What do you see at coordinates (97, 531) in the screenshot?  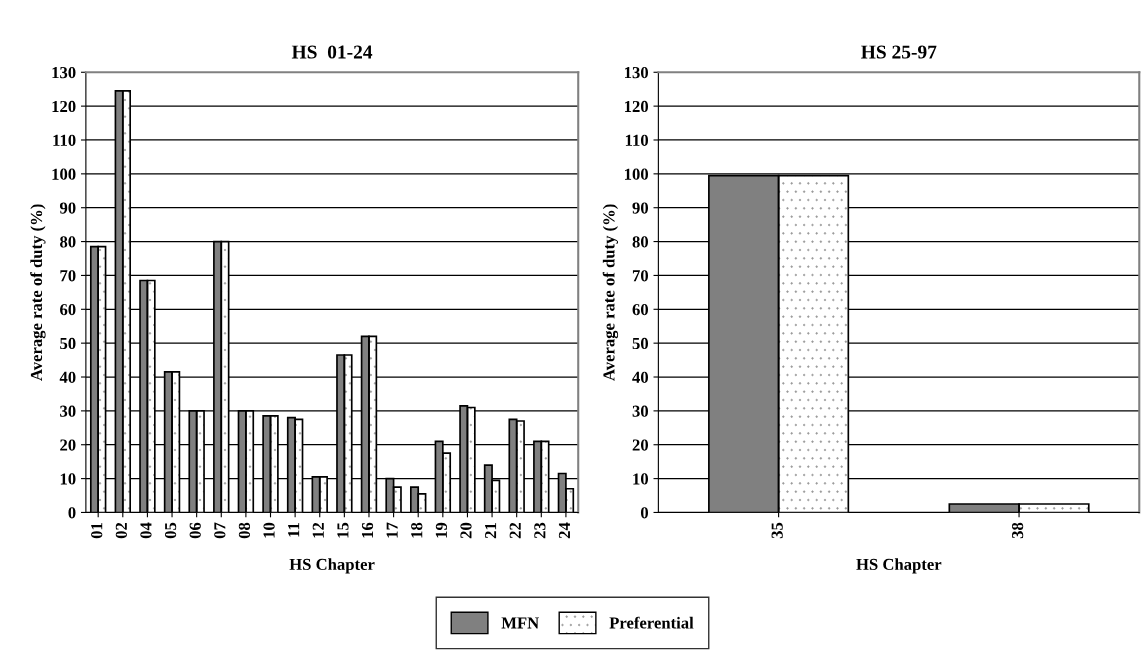 I see `x-tick-label: 01` at bounding box center [97, 531].